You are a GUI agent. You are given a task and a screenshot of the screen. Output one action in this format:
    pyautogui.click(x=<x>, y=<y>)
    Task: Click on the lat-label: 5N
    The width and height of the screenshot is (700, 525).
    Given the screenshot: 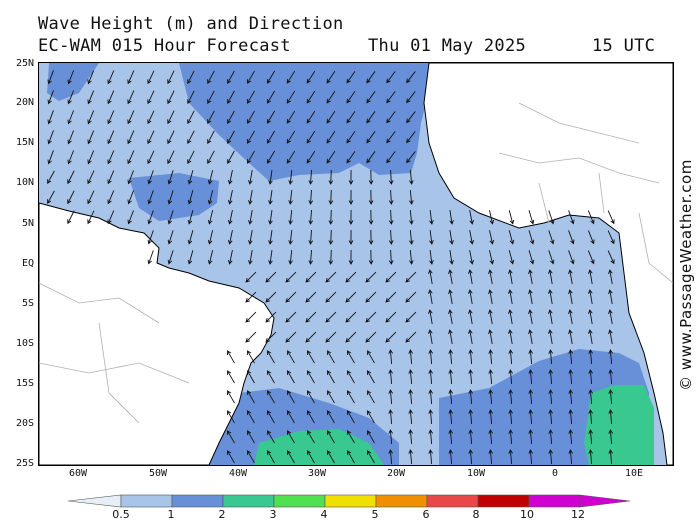 What is the action you would take?
    pyautogui.click(x=27, y=223)
    